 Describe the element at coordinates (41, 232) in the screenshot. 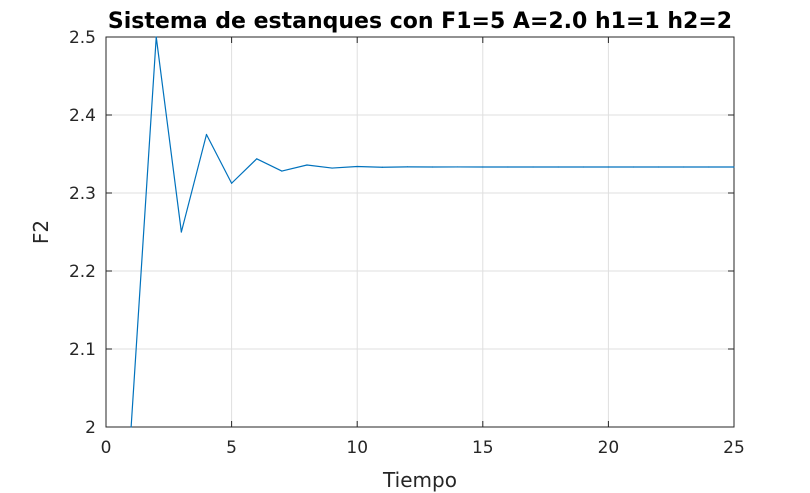

I see `y-axis-label: F2` at that location.